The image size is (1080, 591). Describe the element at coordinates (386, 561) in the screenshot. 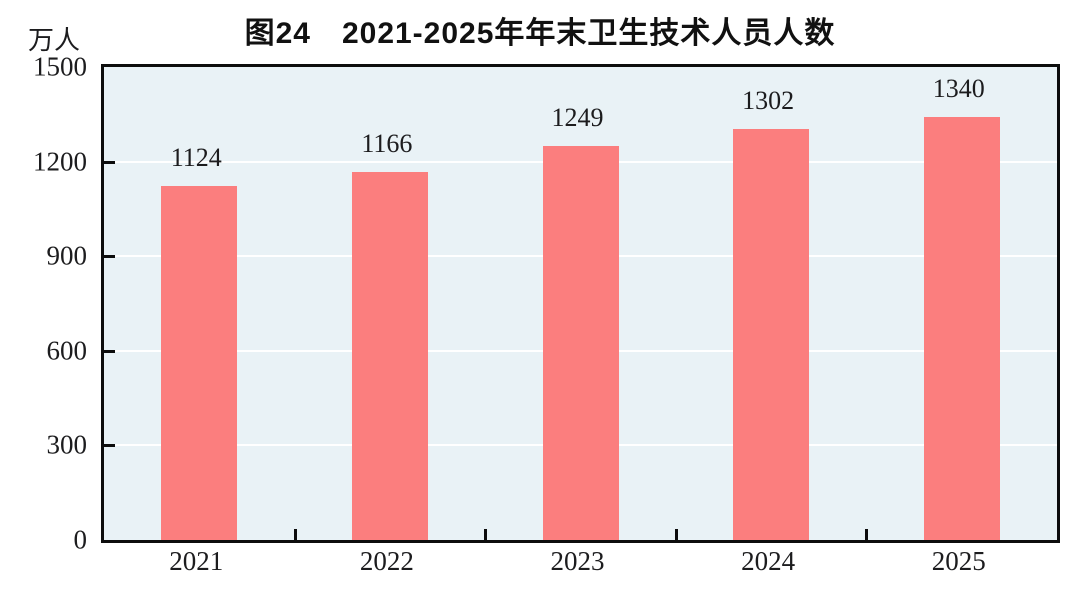

I see `x-axis-label-2022: 2022` at that location.